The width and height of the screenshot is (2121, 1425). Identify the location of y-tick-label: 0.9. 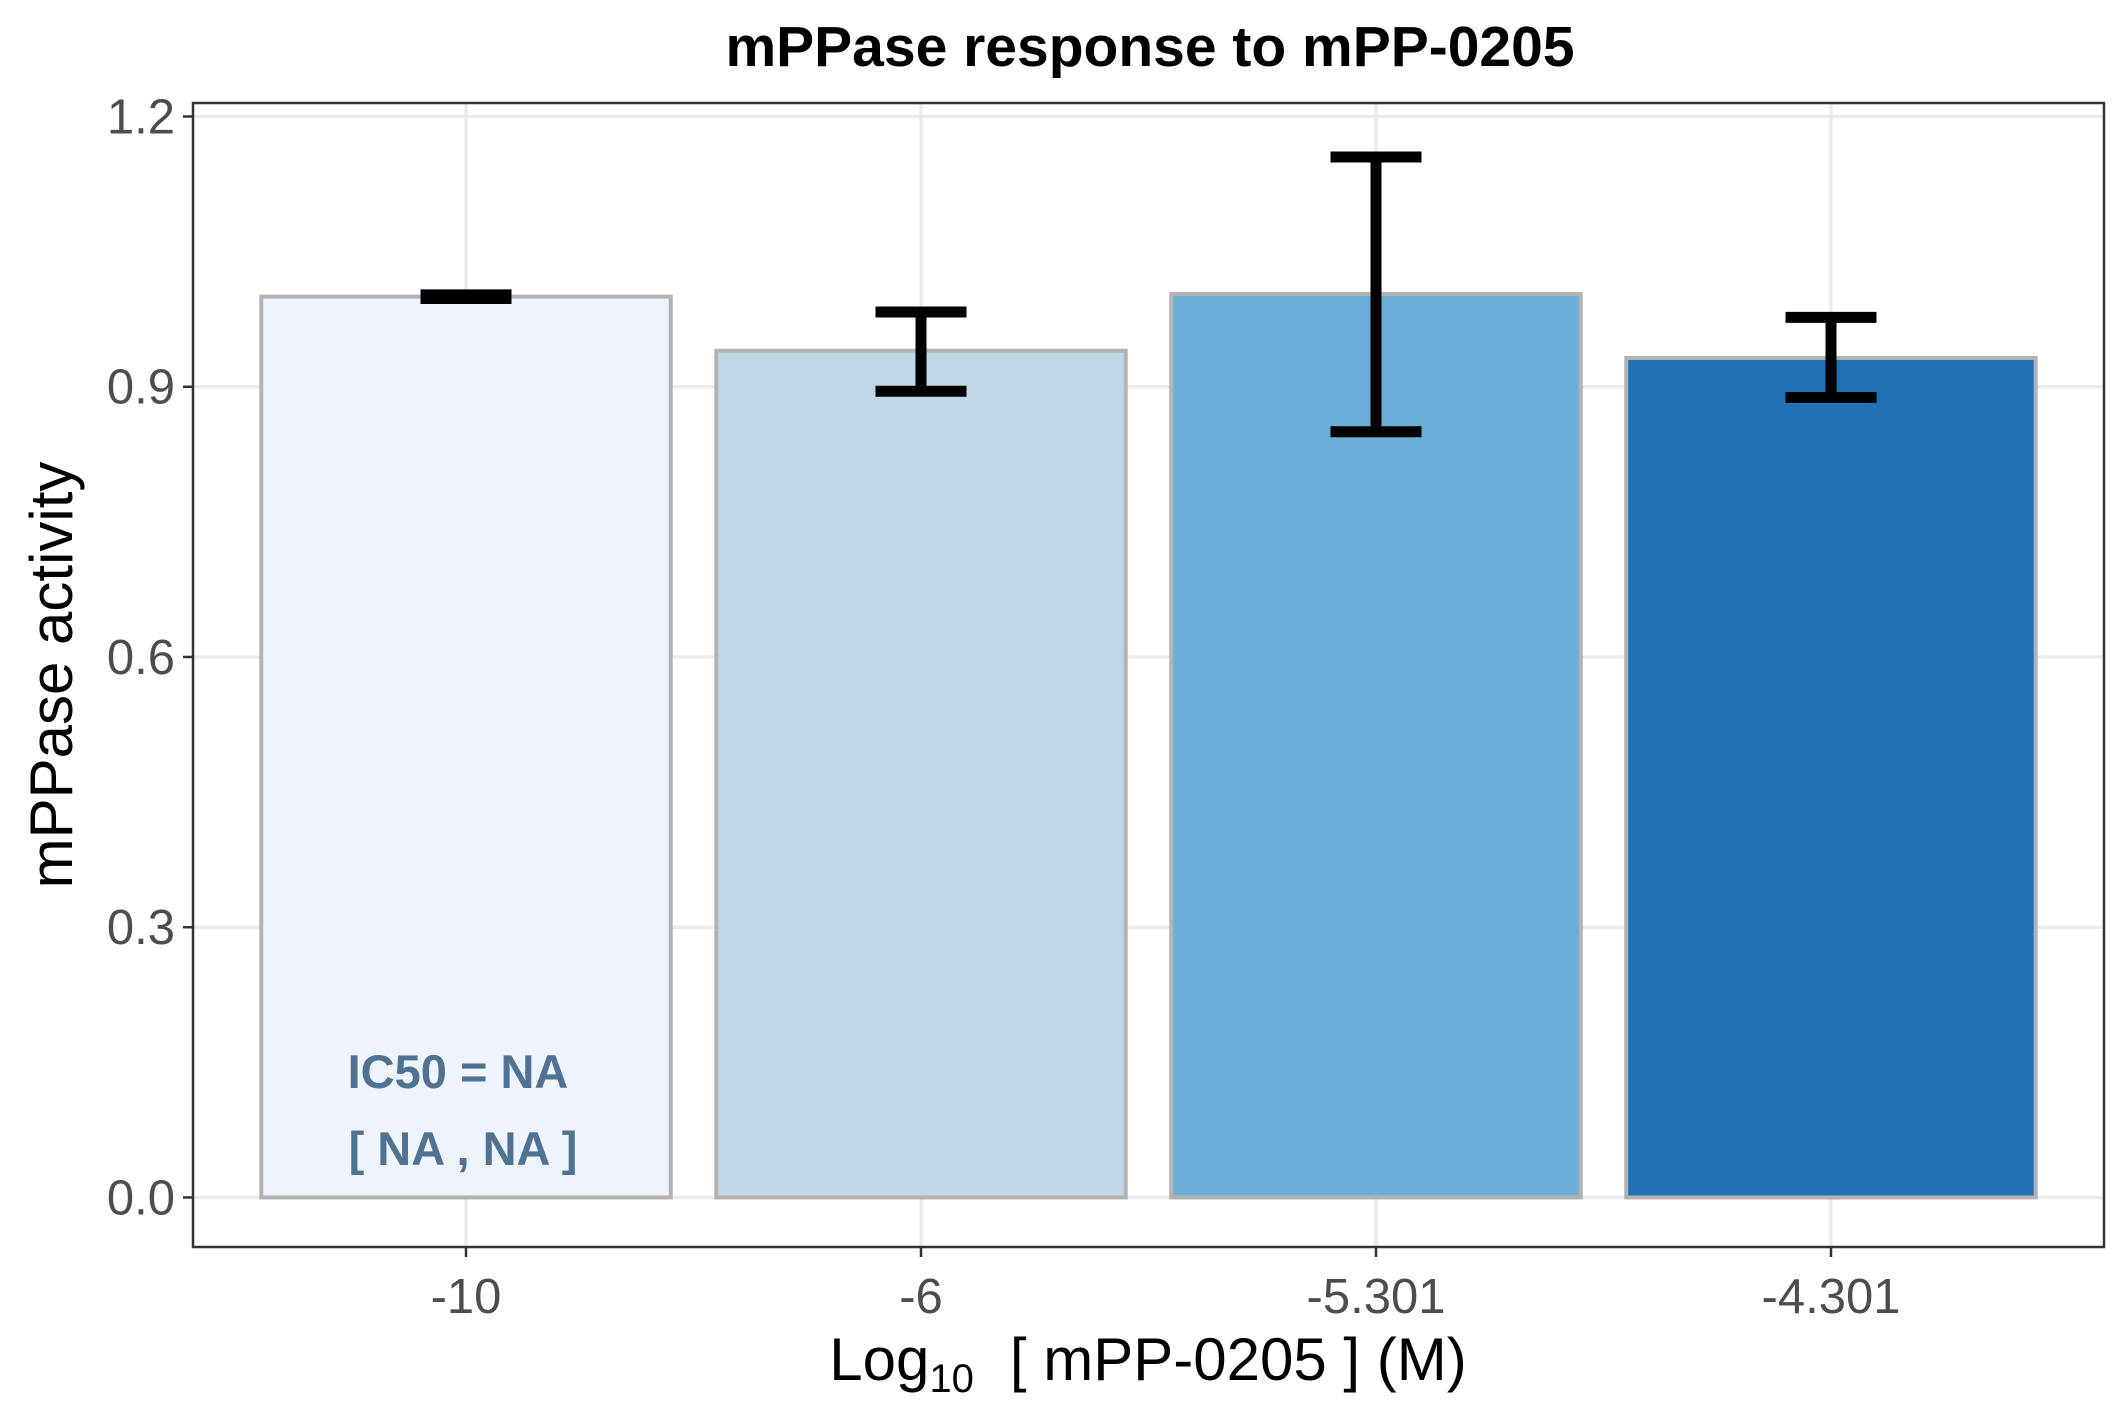
(141, 388).